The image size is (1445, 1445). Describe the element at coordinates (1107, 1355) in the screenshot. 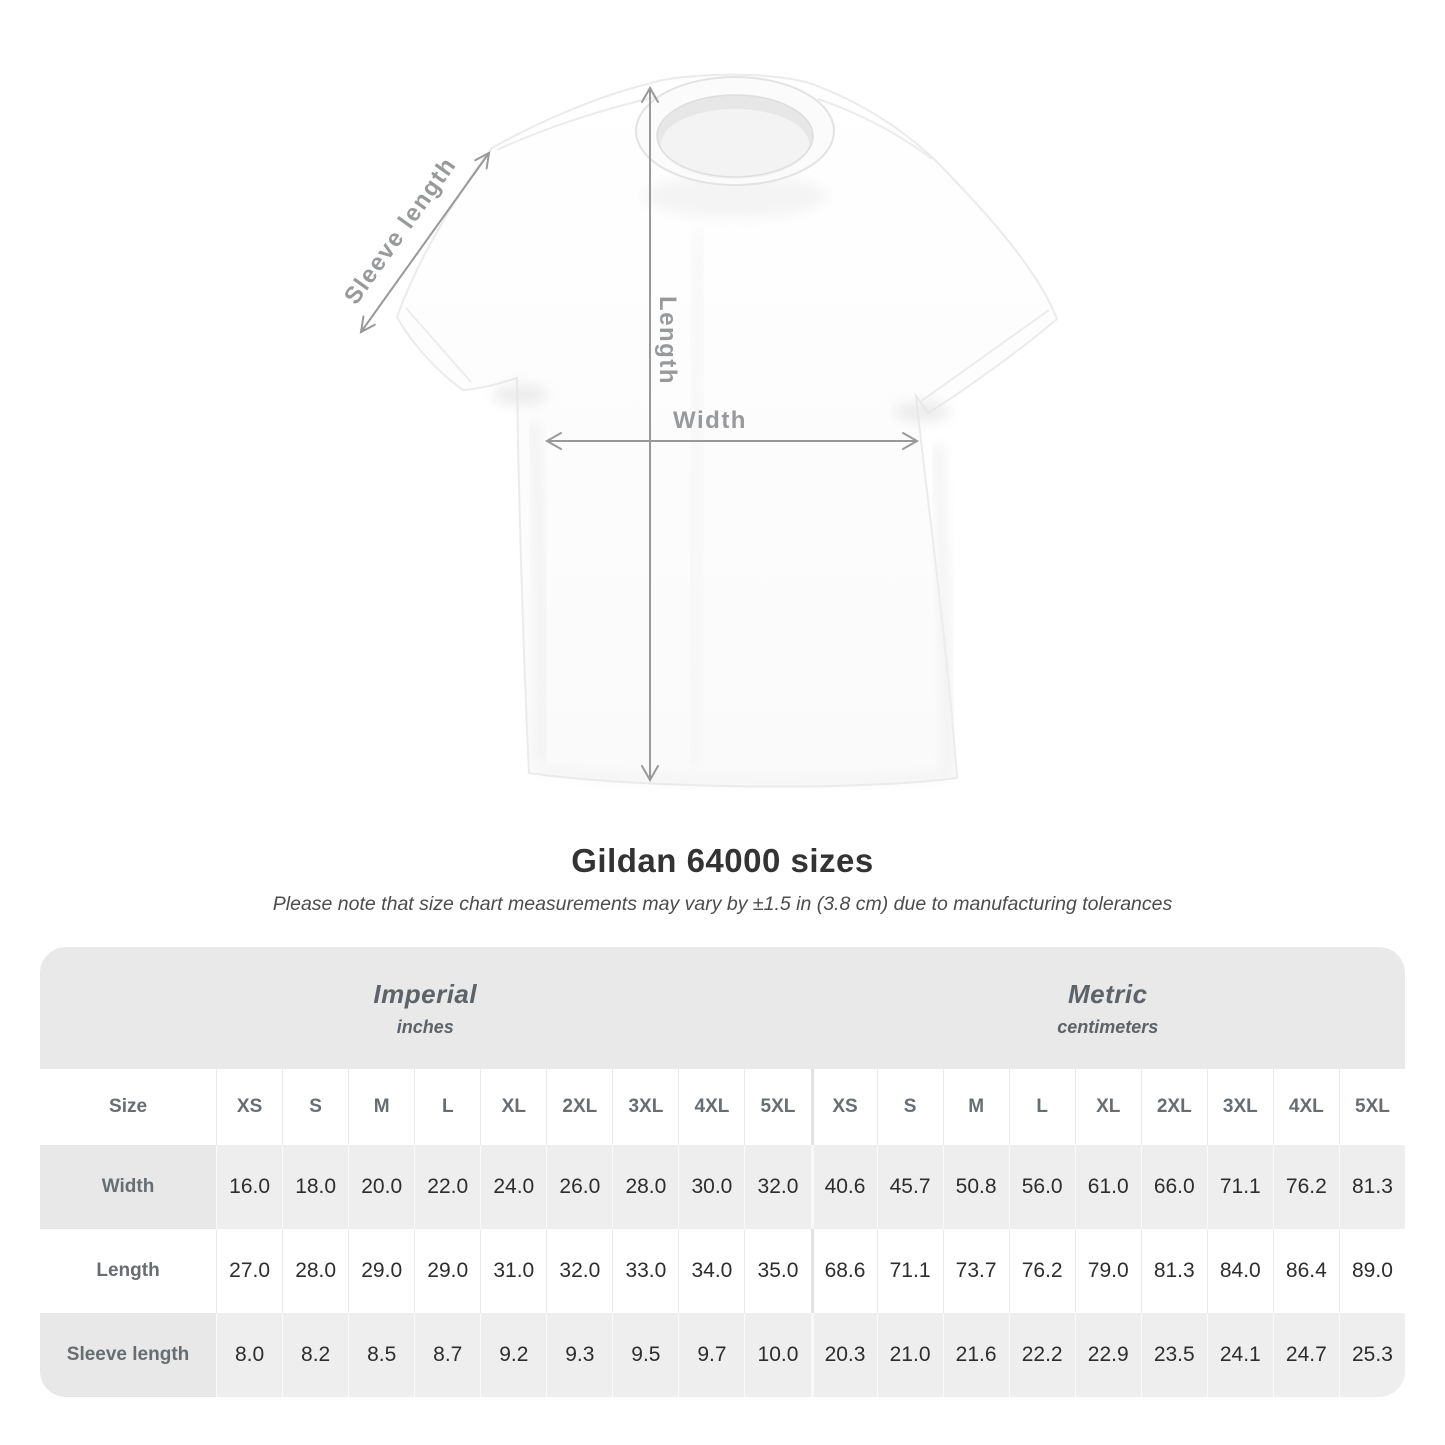

I see `value-cell: 22.9` at that location.